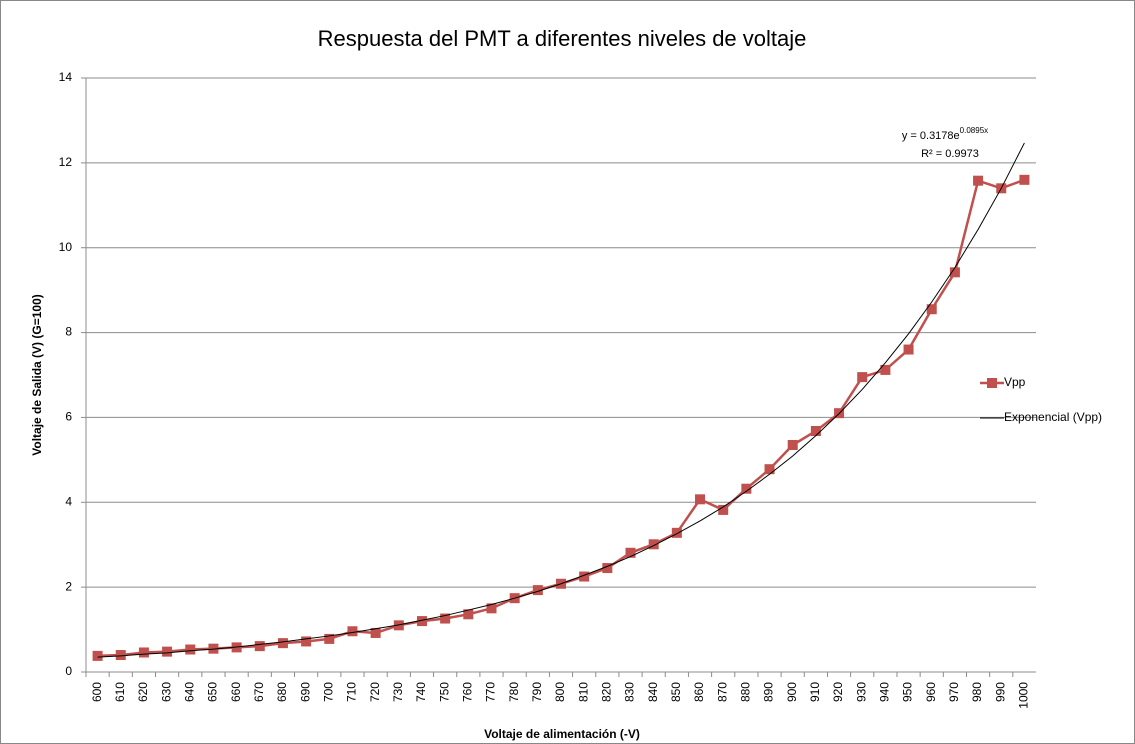  I want to click on equation-base: y = 0.3178e, so click(931, 136).